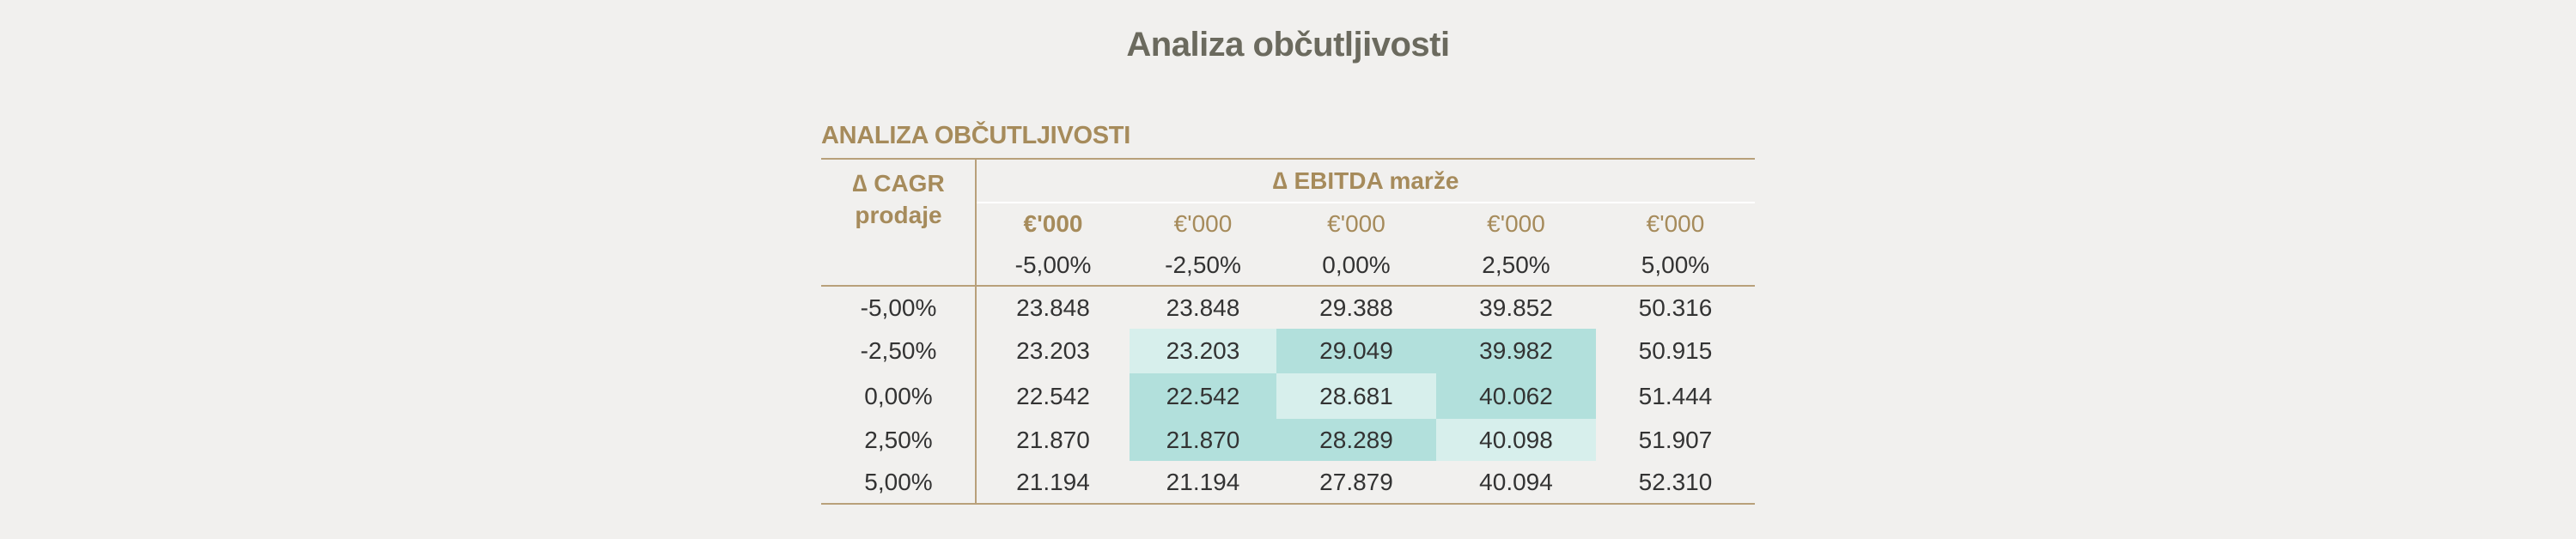 The width and height of the screenshot is (2576, 539). What do you see at coordinates (1365, 180) in the screenshot?
I see `col-group-header: ∆ EBITDA marže` at bounding box center [1365, 180].